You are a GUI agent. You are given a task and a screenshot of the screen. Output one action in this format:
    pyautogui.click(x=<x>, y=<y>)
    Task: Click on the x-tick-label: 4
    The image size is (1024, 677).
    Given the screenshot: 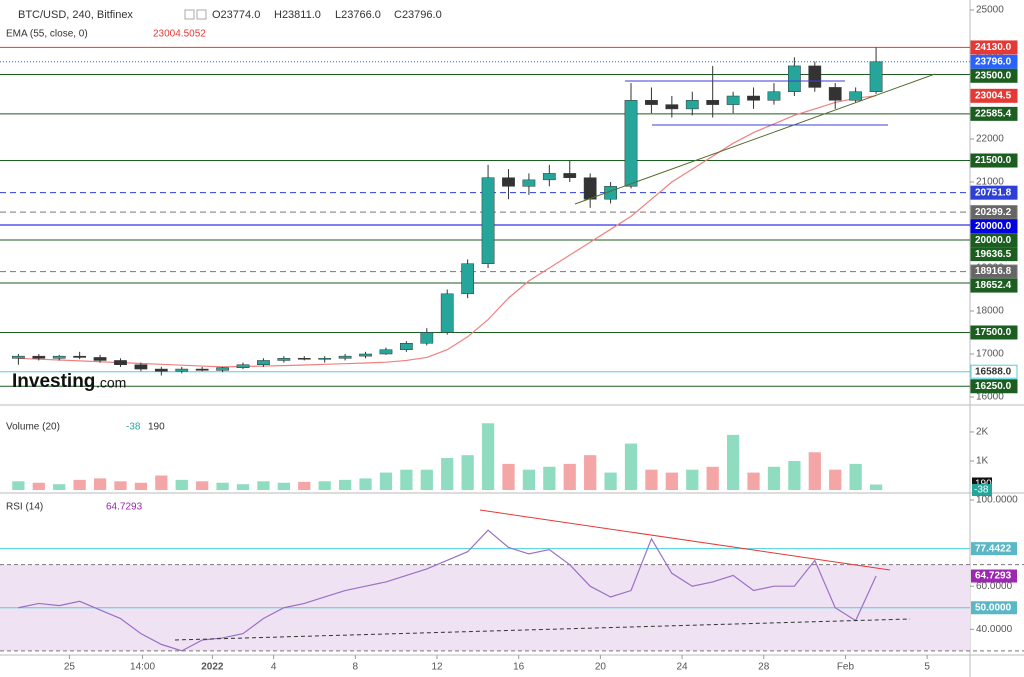 What is the action you would take?
    pyautogui.click(x=274, y=667)
    